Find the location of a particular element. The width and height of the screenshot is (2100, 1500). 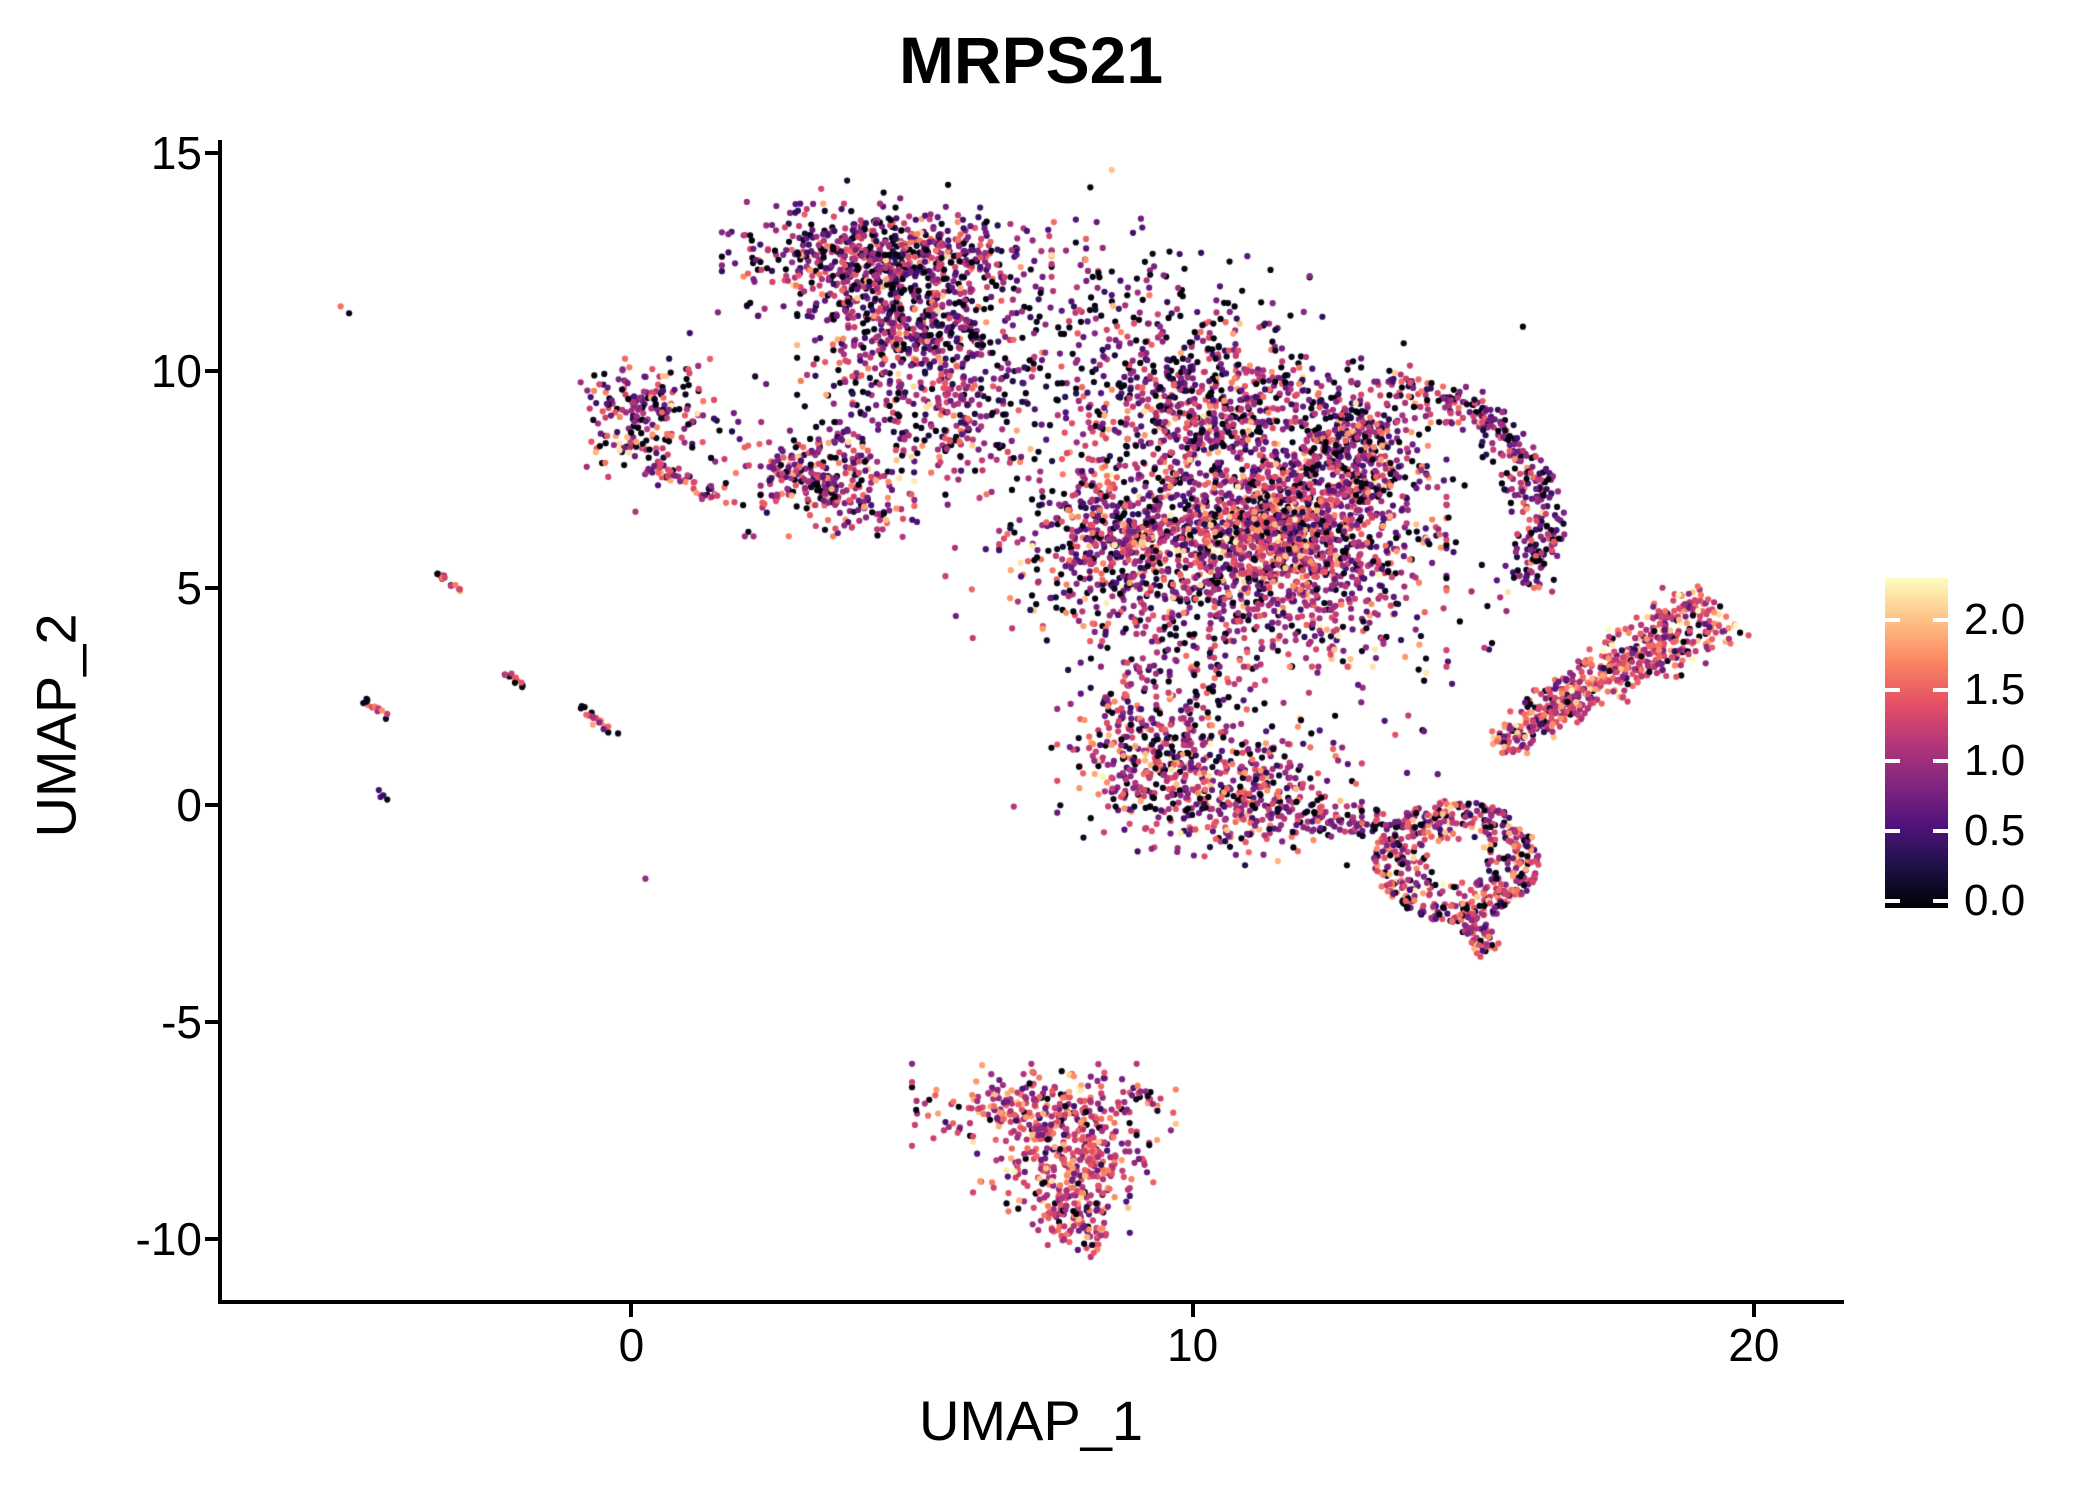

x-tick-label: 10 is located at coordinates (1193, 1345).